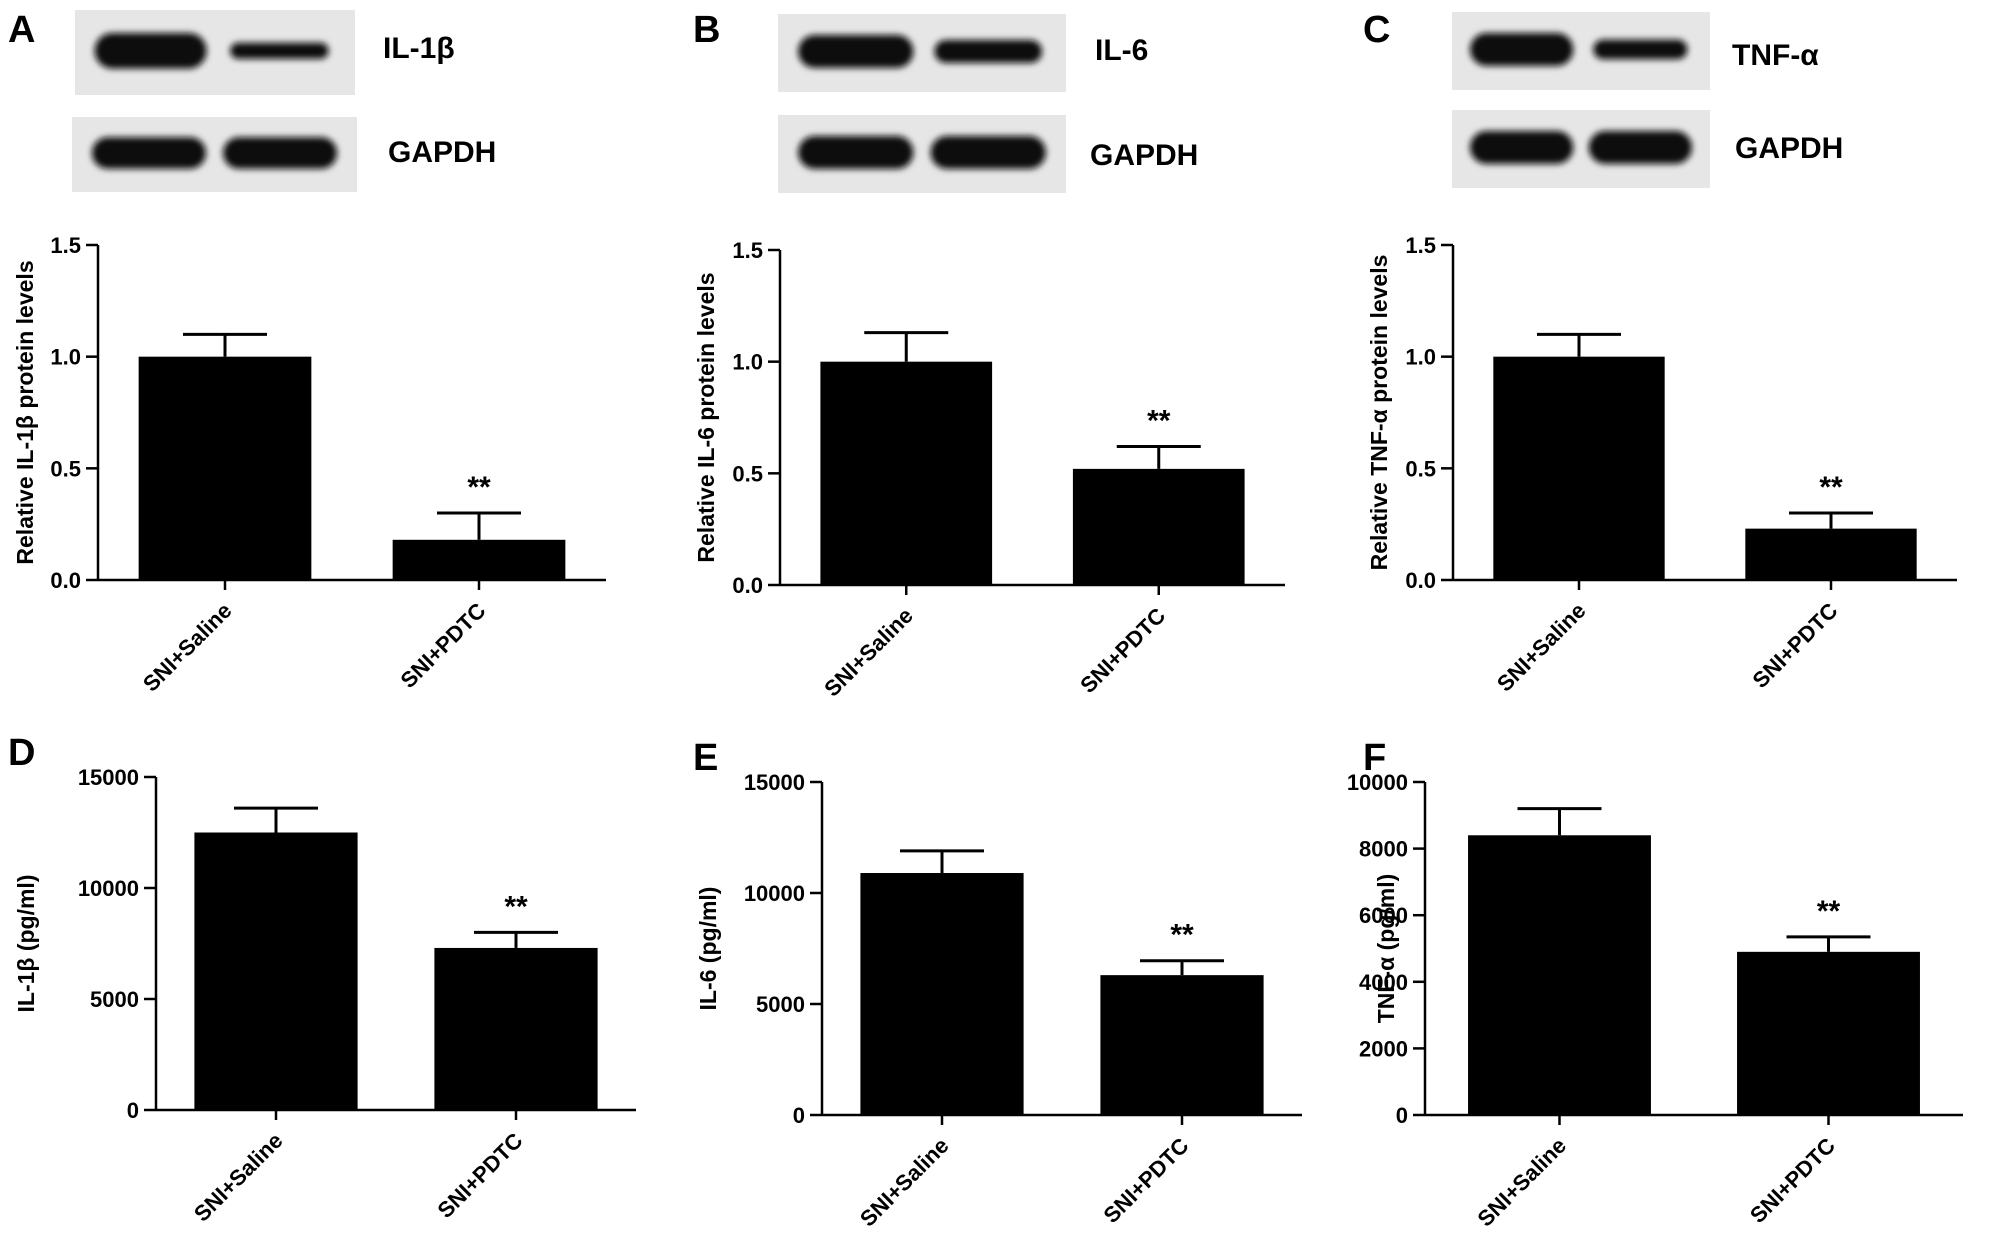 The image size is (2008, 1248). What do you see at coordinates (1775, 55) in the screenshot?
I see `blot-target-label: TNF-α` at bounding box center [1775, 55].